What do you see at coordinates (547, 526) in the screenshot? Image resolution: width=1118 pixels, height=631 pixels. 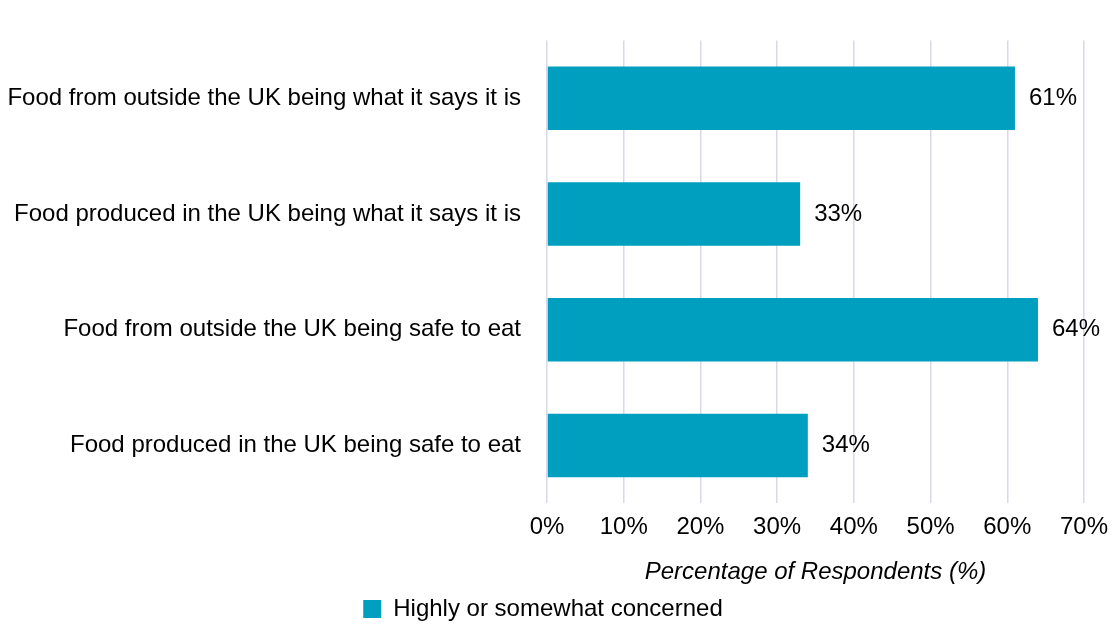 I see `x-tick-label: 0%` at bounding box center [547, 526].